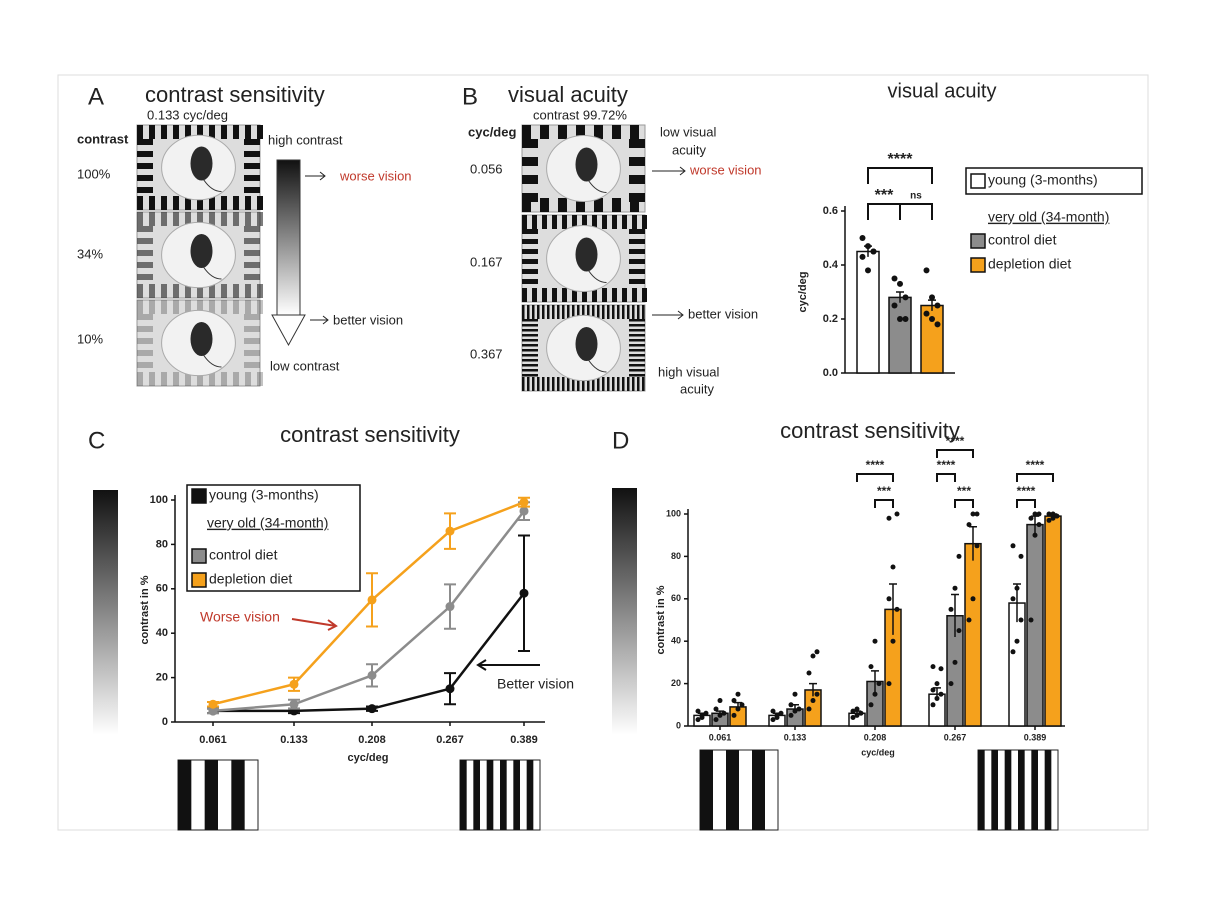  What do you see at coordinates (964, 491) in the screenshot?
I see `significance-label: ***` at bounding box center [964, 491].